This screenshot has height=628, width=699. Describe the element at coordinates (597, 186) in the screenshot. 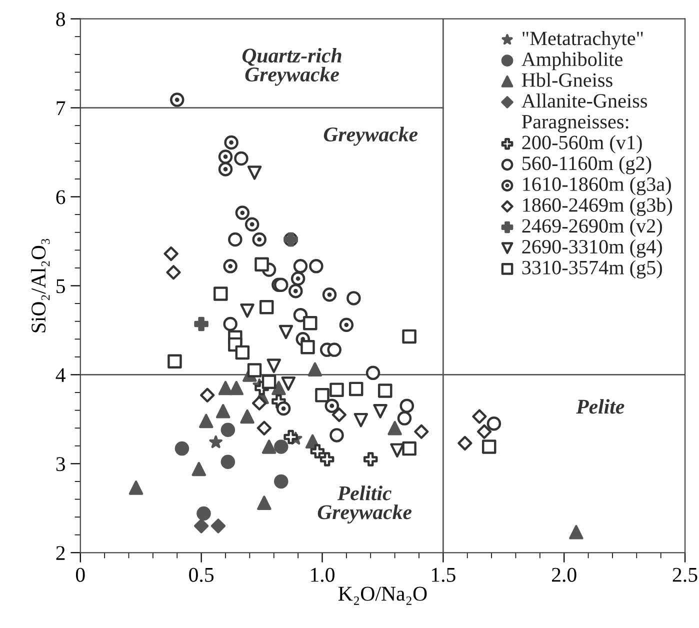

I see `legend-label: 1610-1860m (g3a)` at that location.